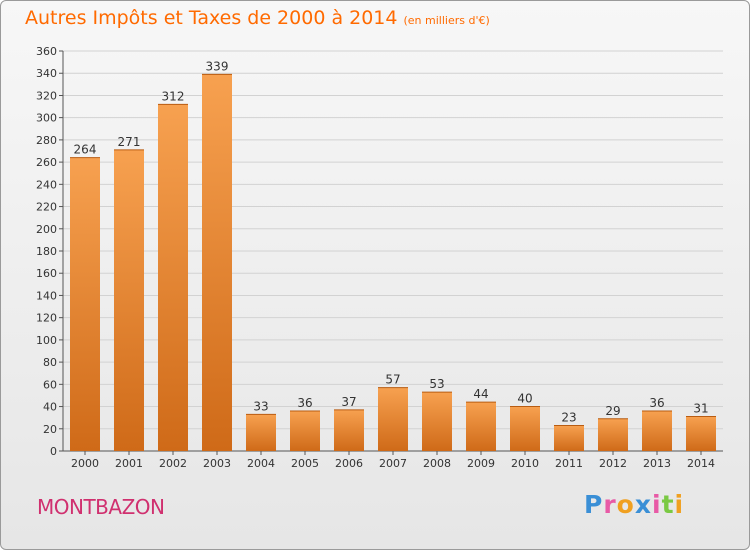 This screenshot has height=550, width=750. Describe the element at coordinates (217, 66) in the screenshot. I see `data-label: 339` at that location.